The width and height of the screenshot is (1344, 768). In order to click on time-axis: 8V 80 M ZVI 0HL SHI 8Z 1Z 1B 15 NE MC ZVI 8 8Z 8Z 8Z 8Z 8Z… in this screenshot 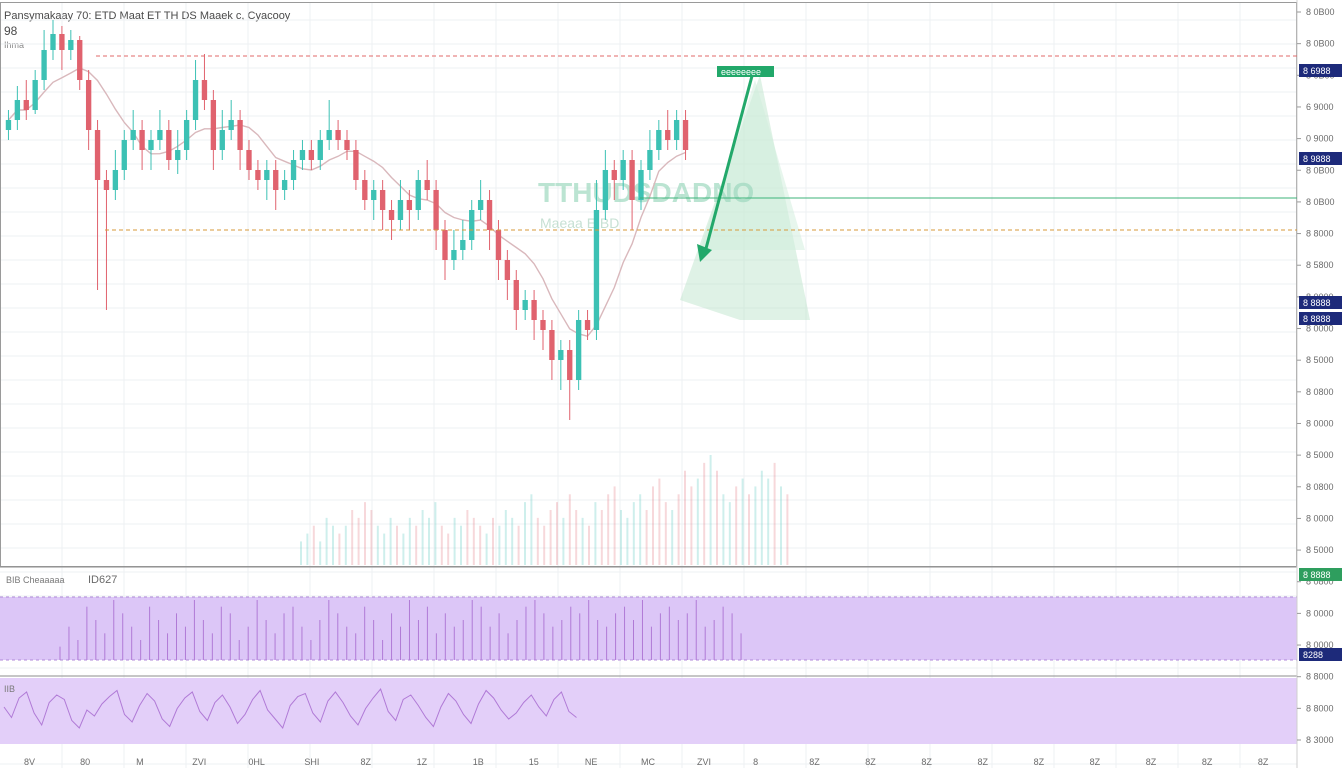, I will do `click(646, 762)`.